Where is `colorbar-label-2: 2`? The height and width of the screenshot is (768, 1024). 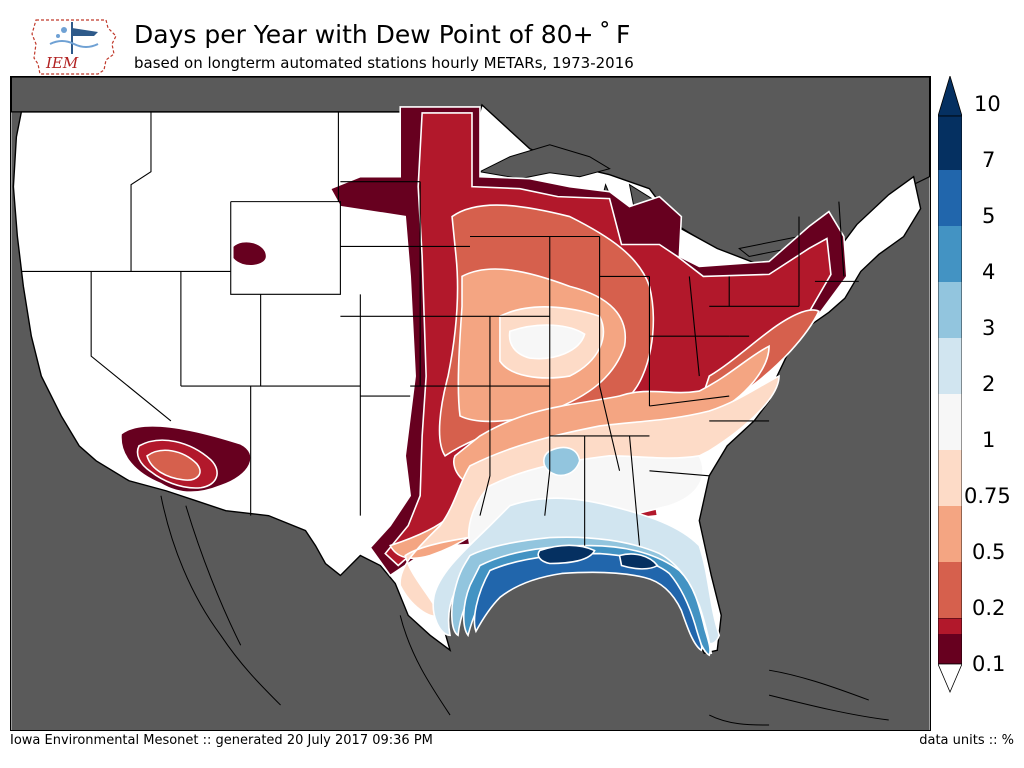
colorbar-label-2: 2 is located at coordinates (989, 384).